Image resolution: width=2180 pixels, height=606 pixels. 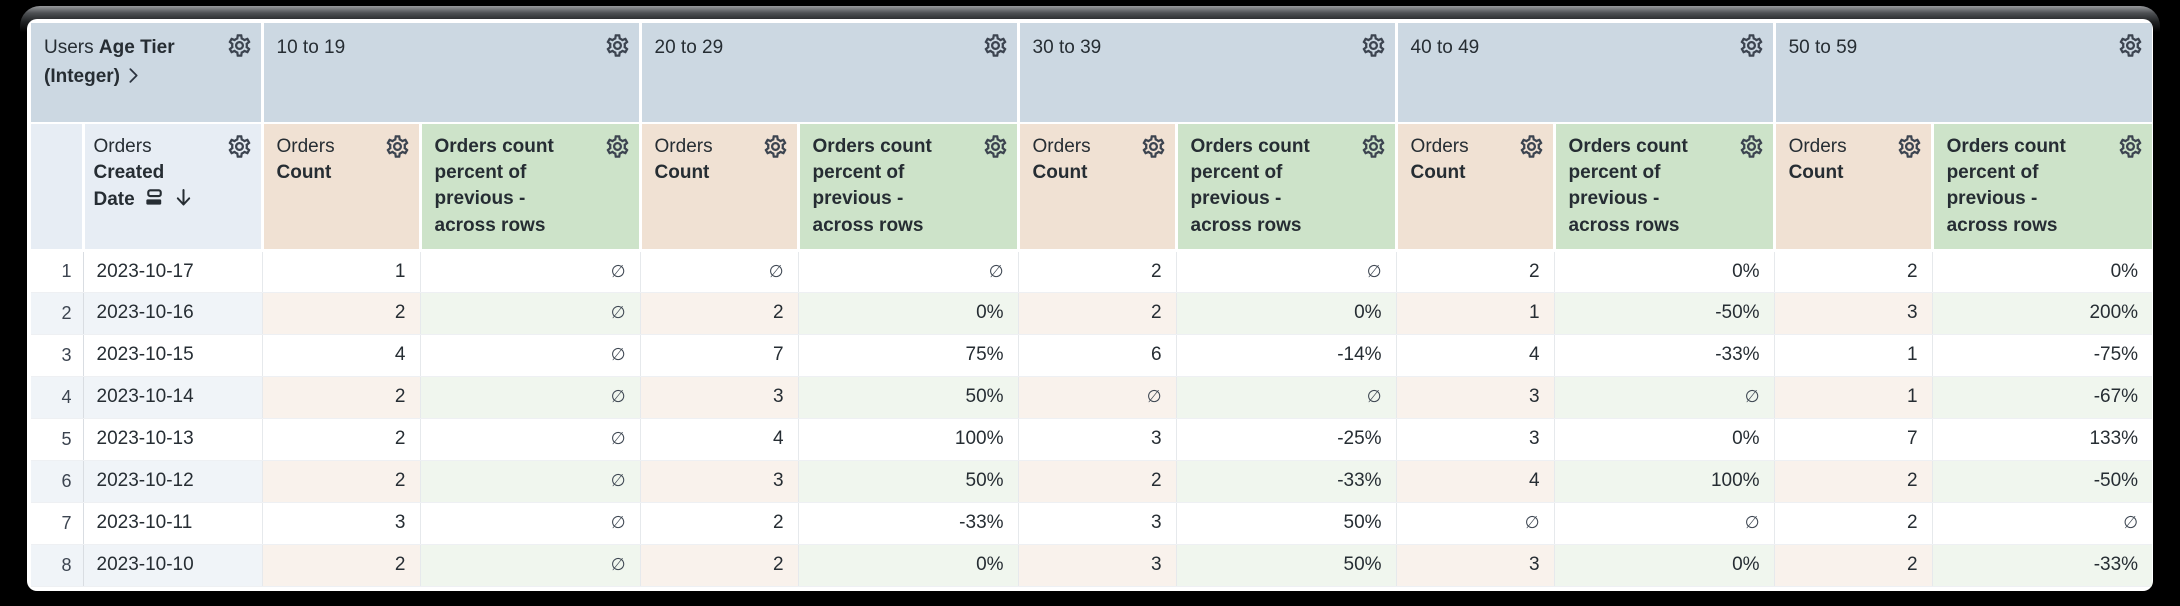 I want to click on date-cell: 2023-10-16, so click(x=173, y=313).